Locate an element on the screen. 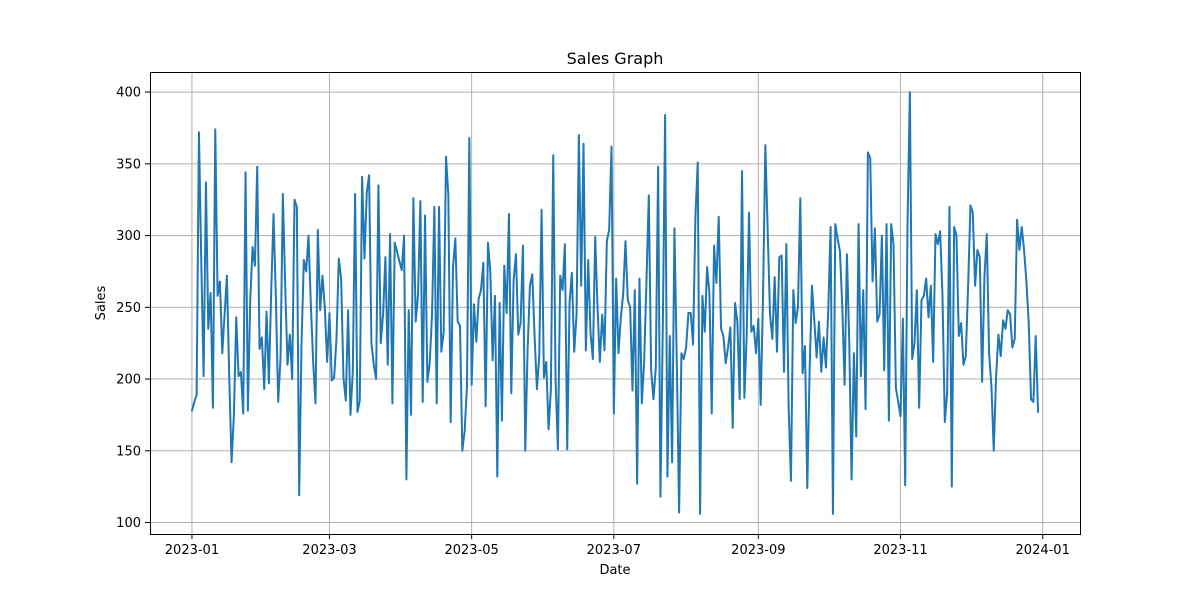 This screenshot has width=1200, height=600. x-tick-label: 2023-07 is located at coordinates (614, 550).